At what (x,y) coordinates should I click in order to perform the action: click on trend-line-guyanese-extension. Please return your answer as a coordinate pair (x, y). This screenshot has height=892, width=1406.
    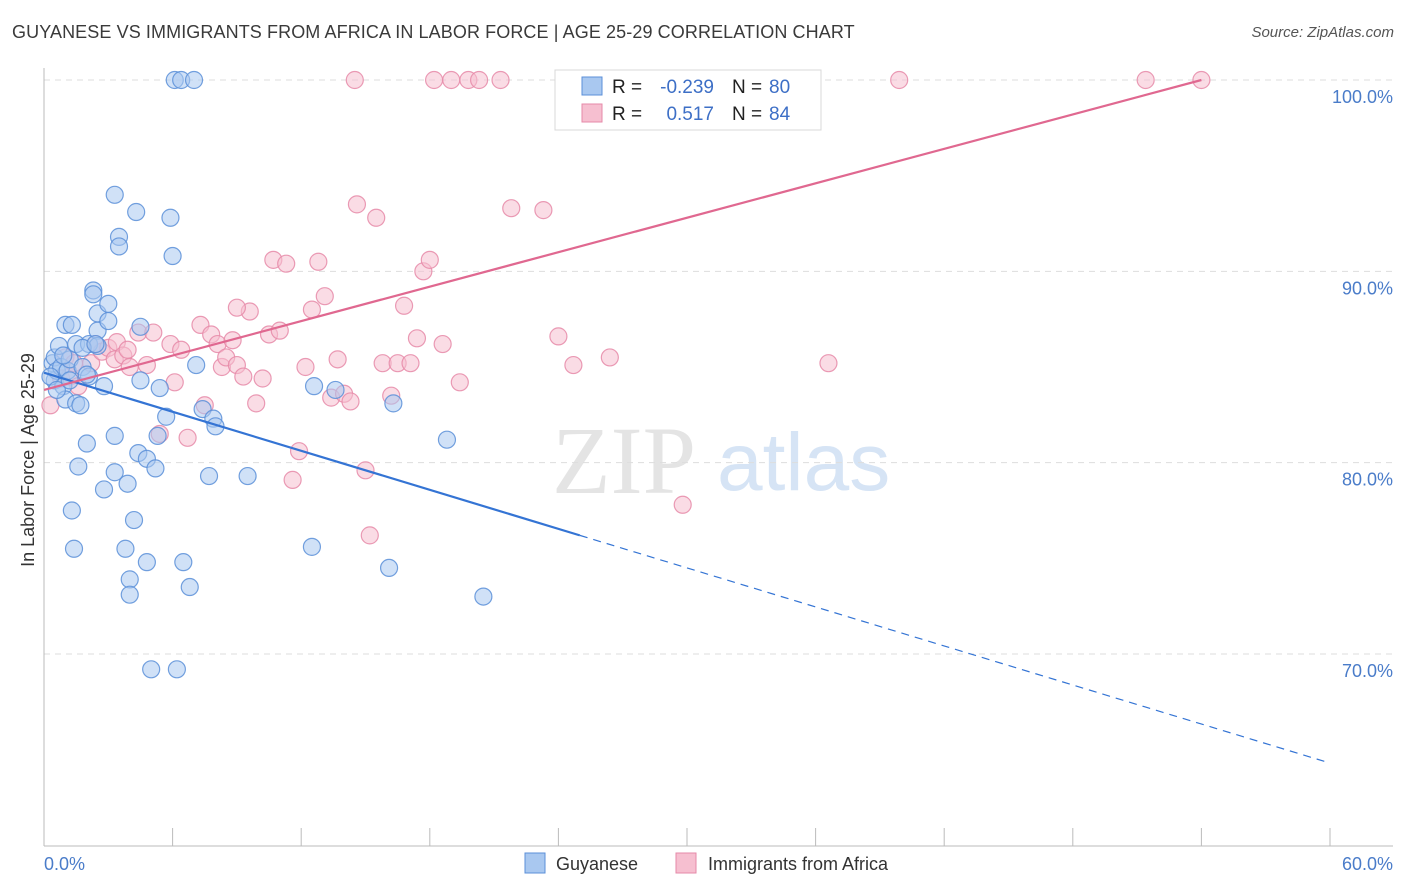
    Looking at the image, I should click on (955, 649).